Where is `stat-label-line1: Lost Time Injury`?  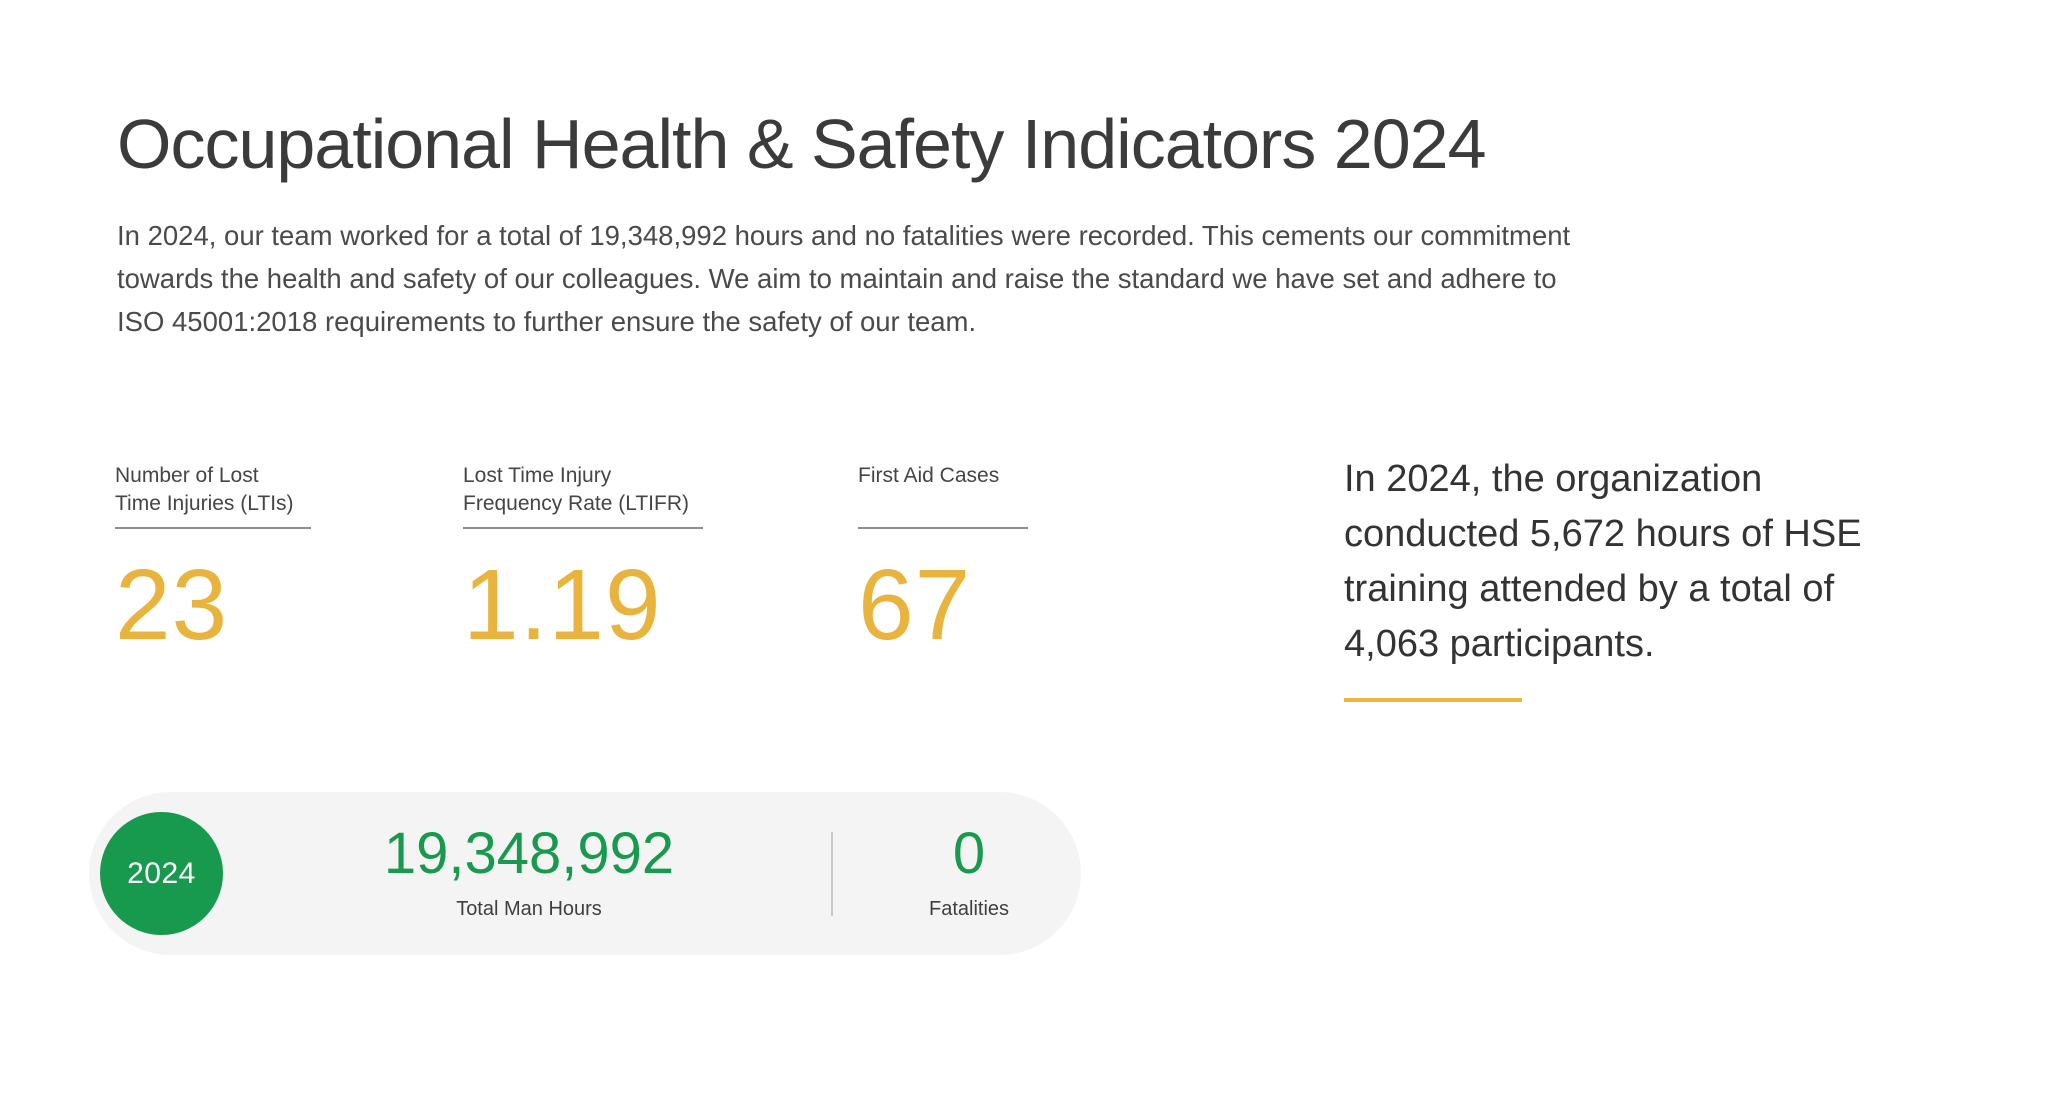 stat-label-line1: Lost Time Injury is located at coordinates (537, 475).